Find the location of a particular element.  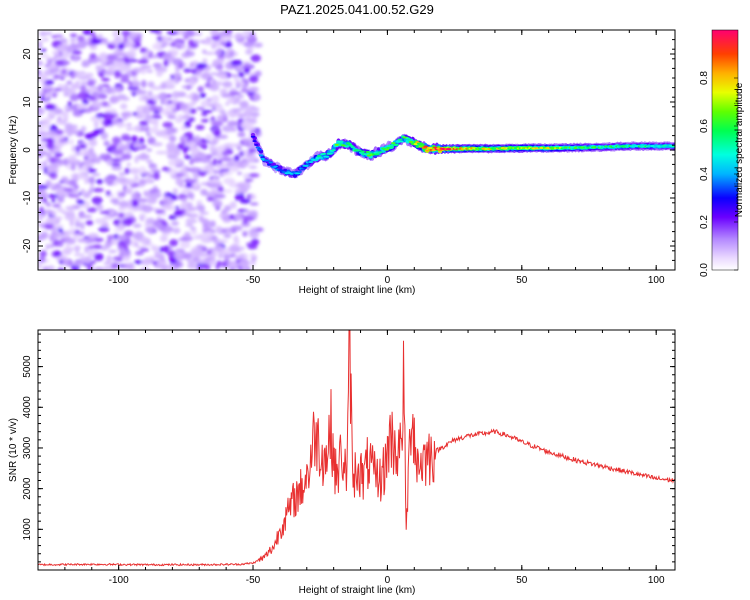

snr-x-axis-title: Height of straight line (km) is located at coordinates (357, 590).